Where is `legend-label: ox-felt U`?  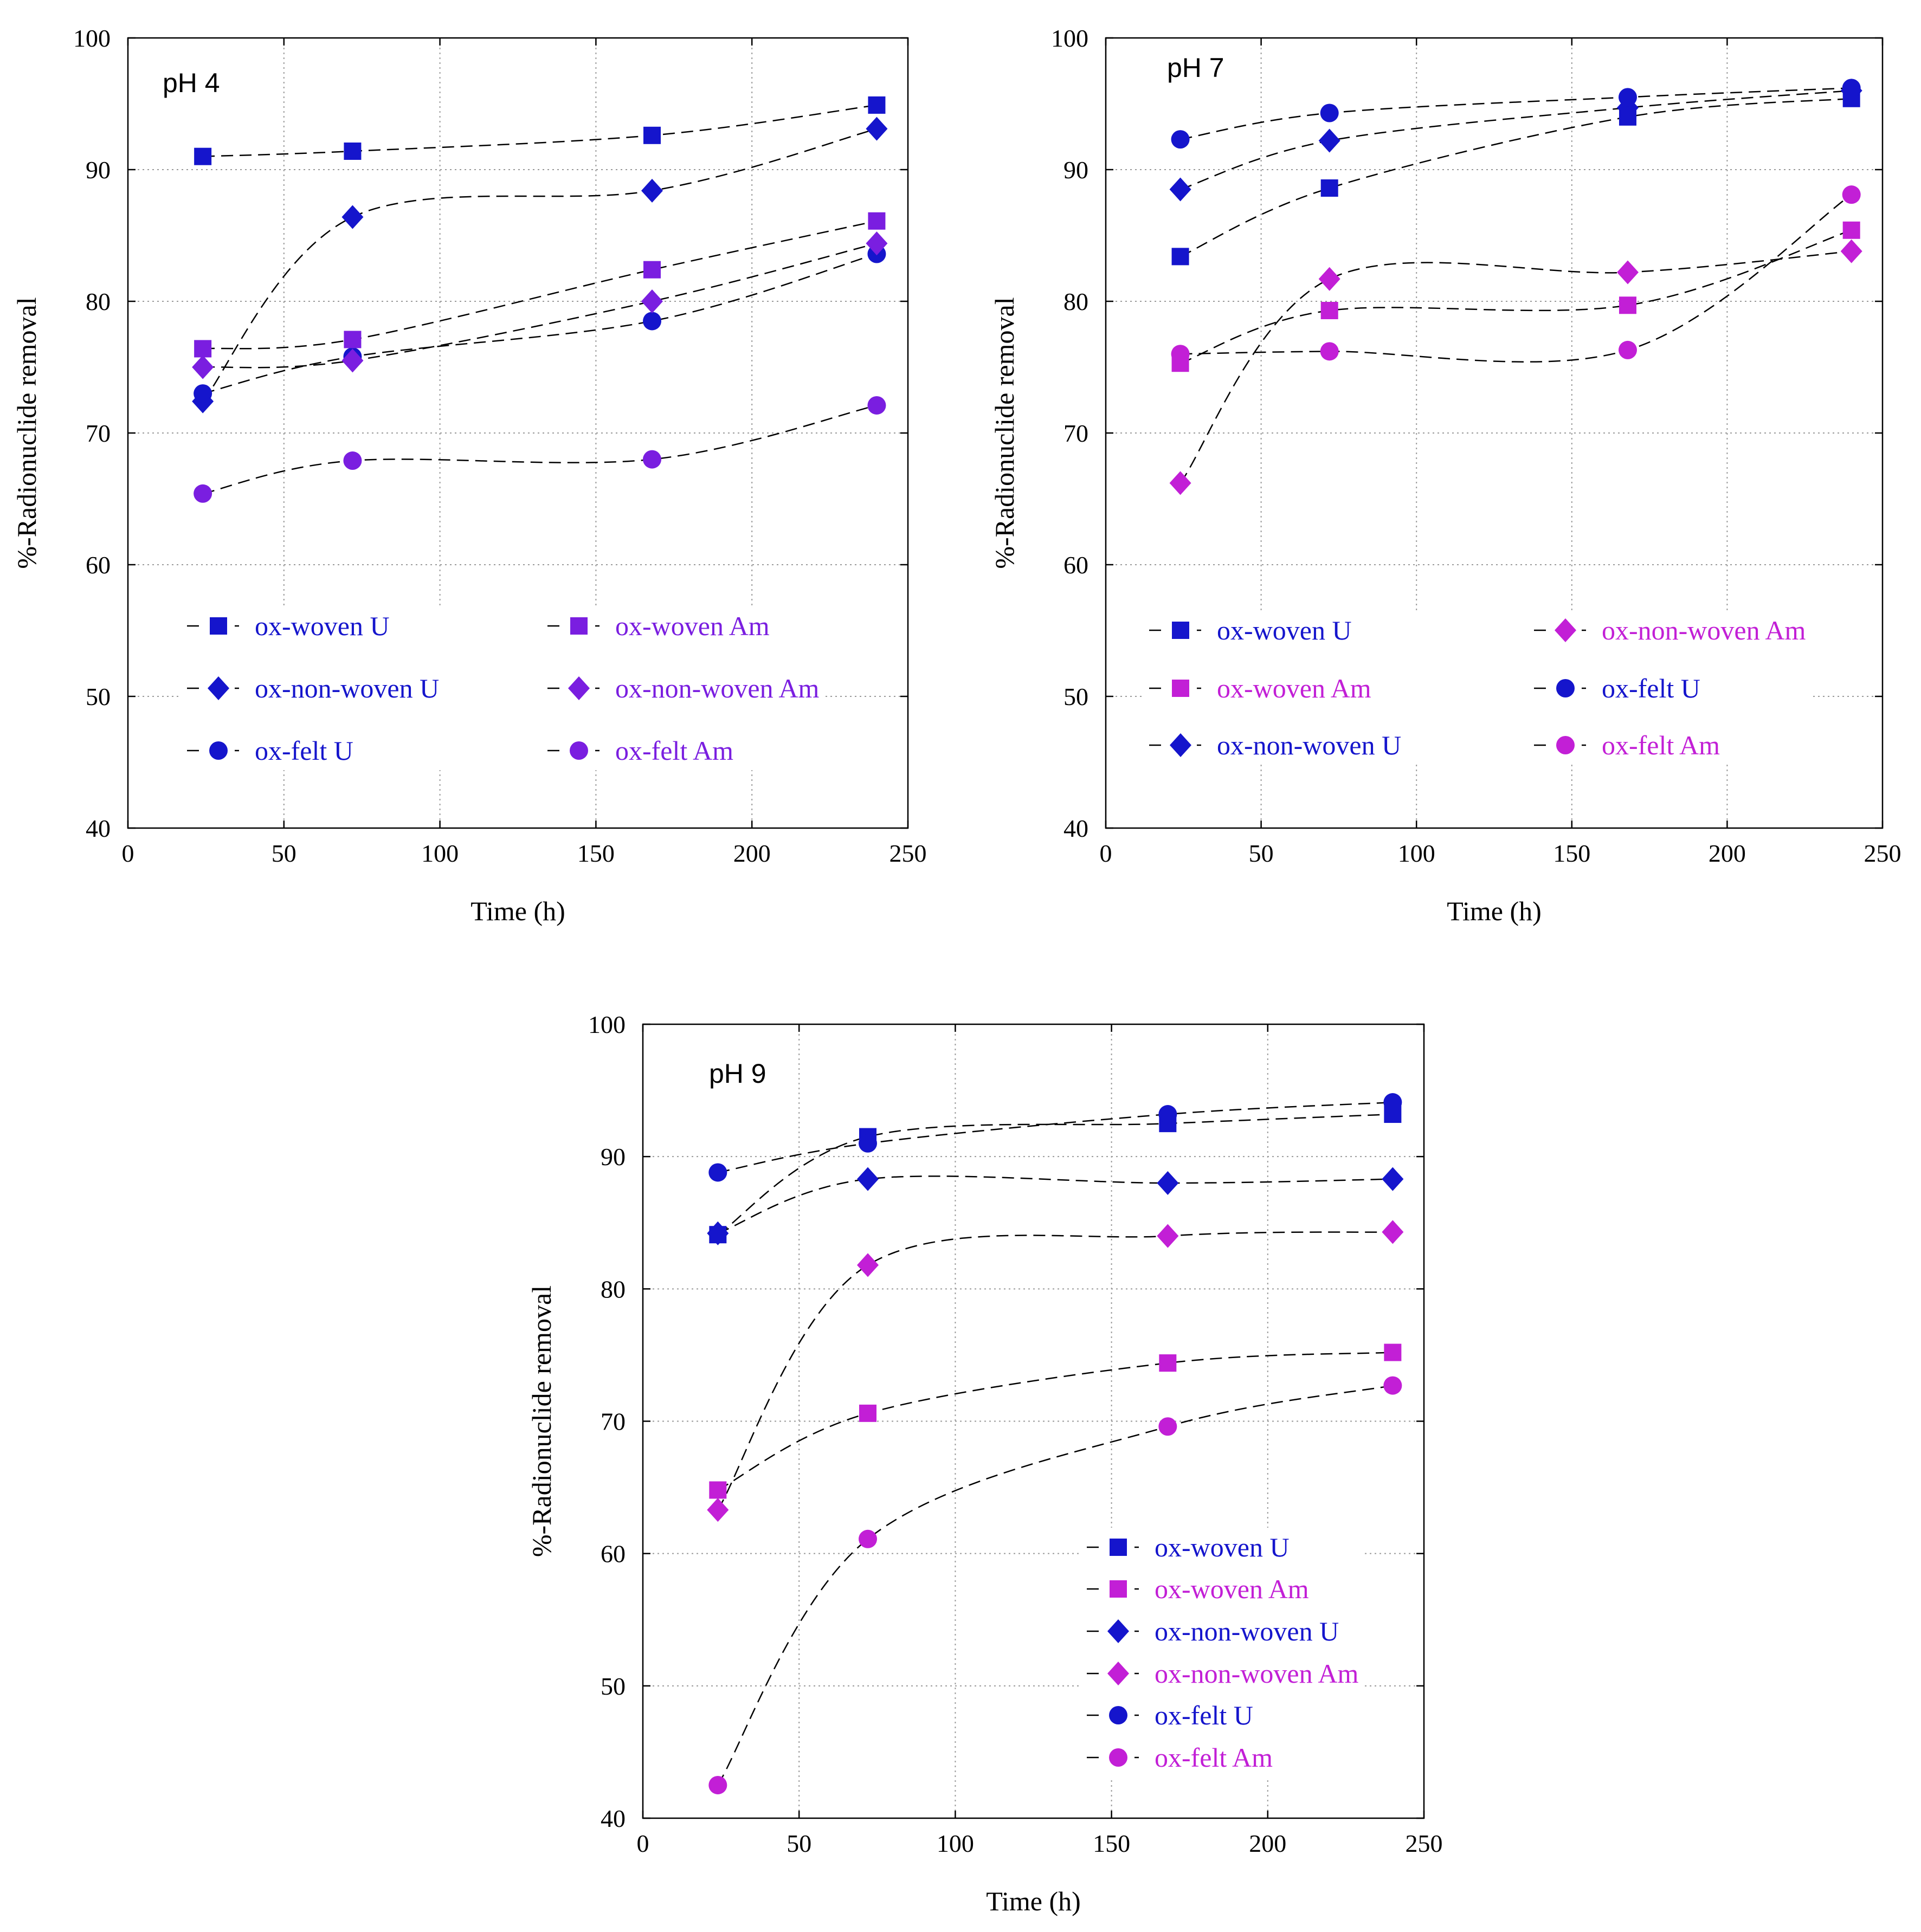 legend-label: ox-felt U is located at coordinates (1204, 1715).